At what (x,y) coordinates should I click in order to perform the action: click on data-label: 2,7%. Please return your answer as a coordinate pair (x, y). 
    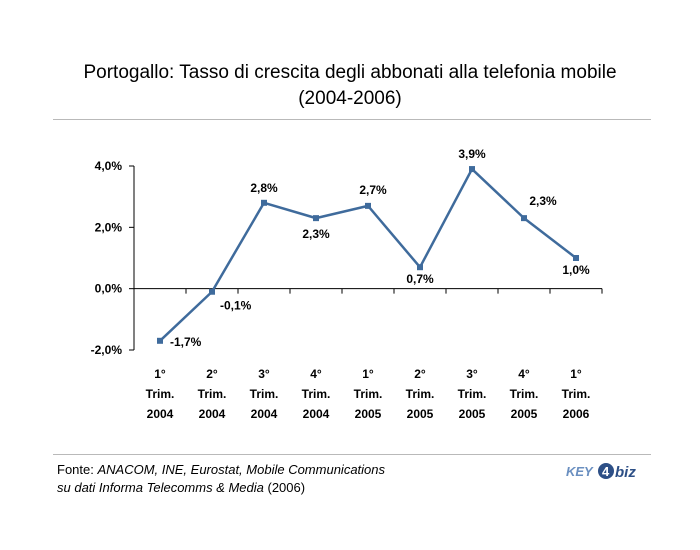
    Looking at the image, I should click on (373, 190).